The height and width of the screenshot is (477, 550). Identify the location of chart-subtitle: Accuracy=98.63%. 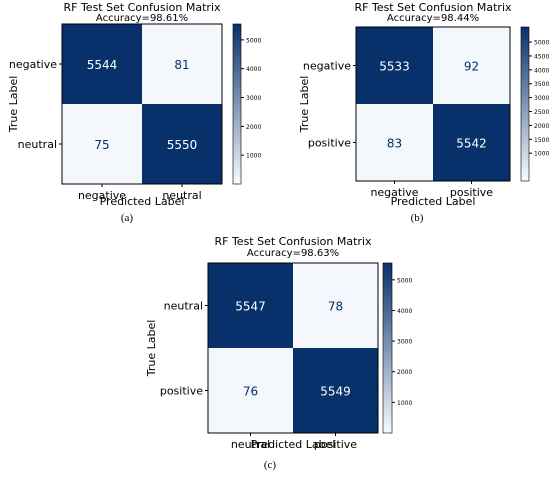
(293, 253).